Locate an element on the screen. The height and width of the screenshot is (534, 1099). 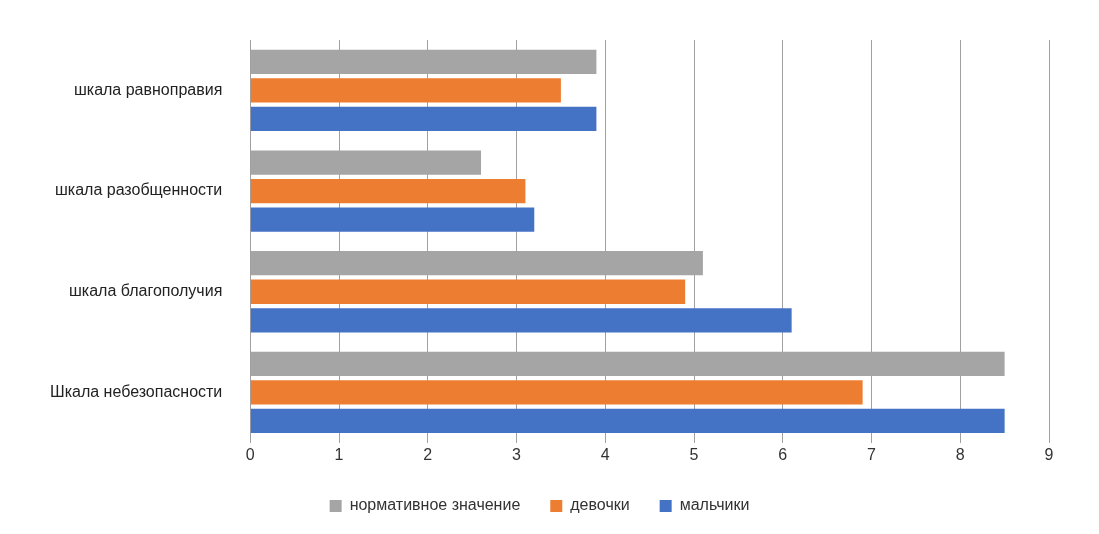
x-tick-label: 3 is located at coordinates (517, 454).